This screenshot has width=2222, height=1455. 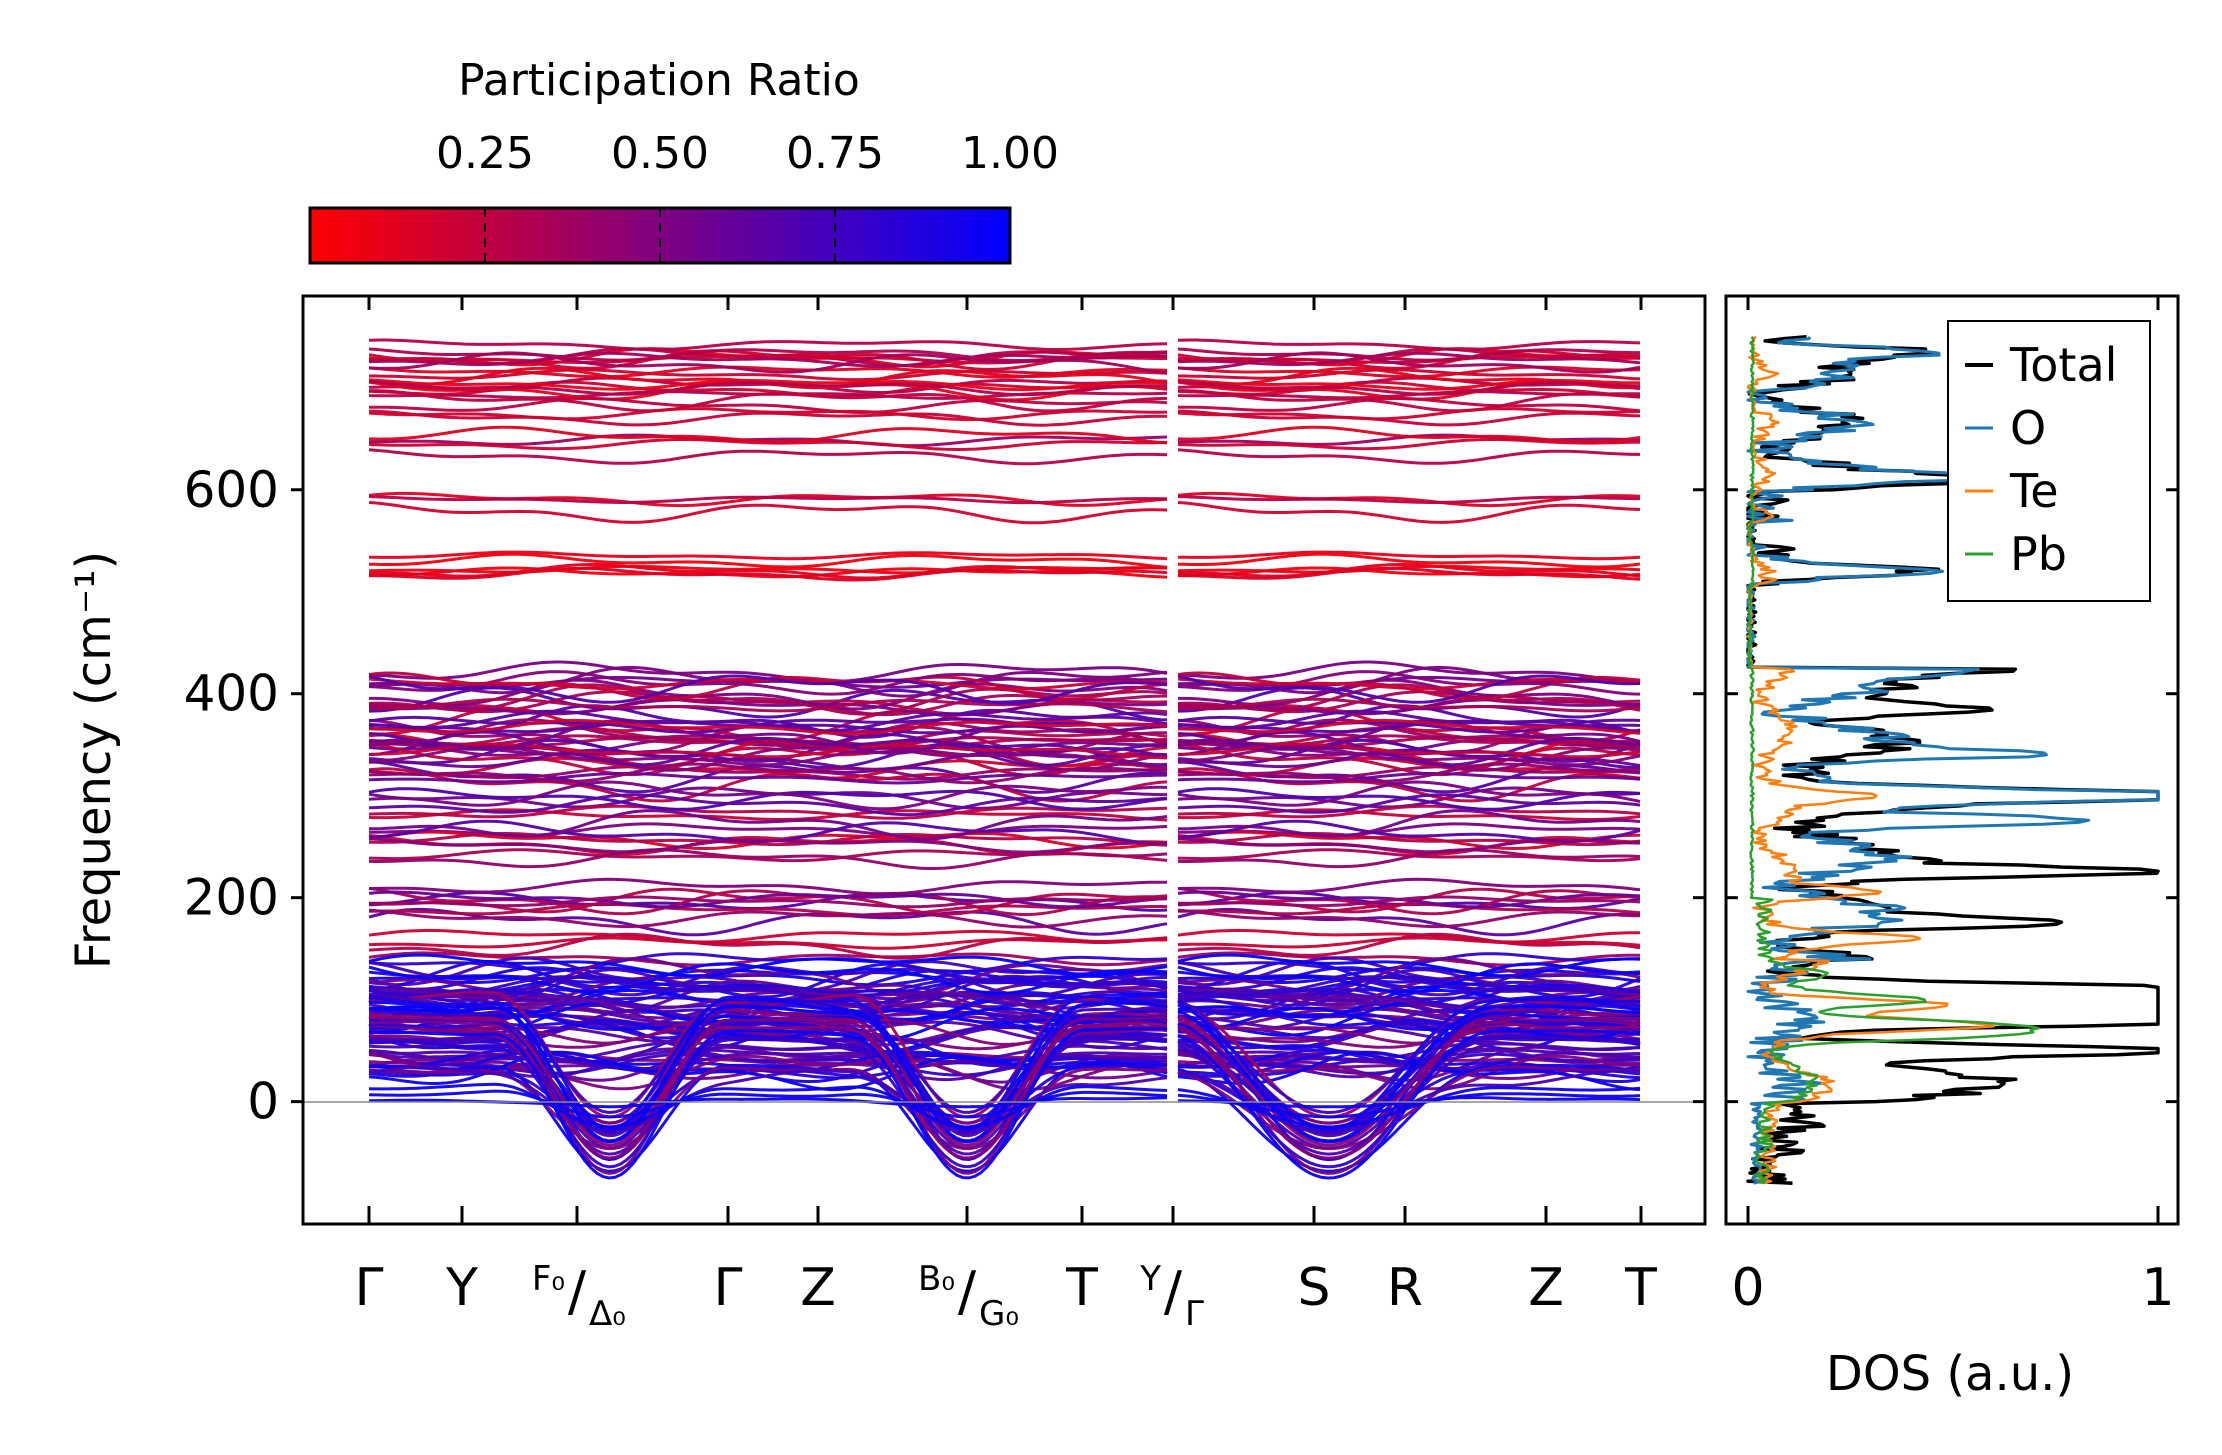 I want to click on x-tick-label: Y, so click(x=461, y=1288).